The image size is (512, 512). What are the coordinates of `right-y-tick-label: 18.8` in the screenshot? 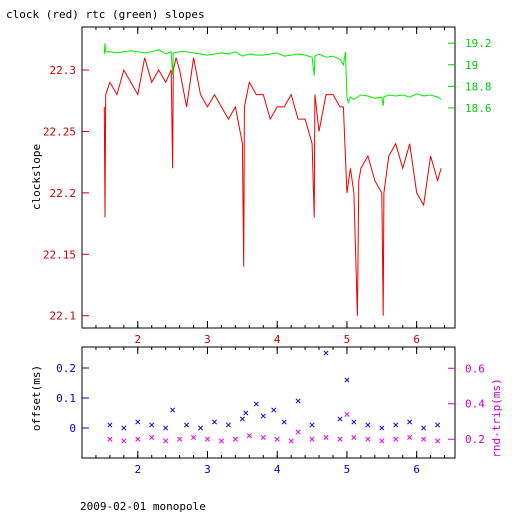 It's located at (478, 86).